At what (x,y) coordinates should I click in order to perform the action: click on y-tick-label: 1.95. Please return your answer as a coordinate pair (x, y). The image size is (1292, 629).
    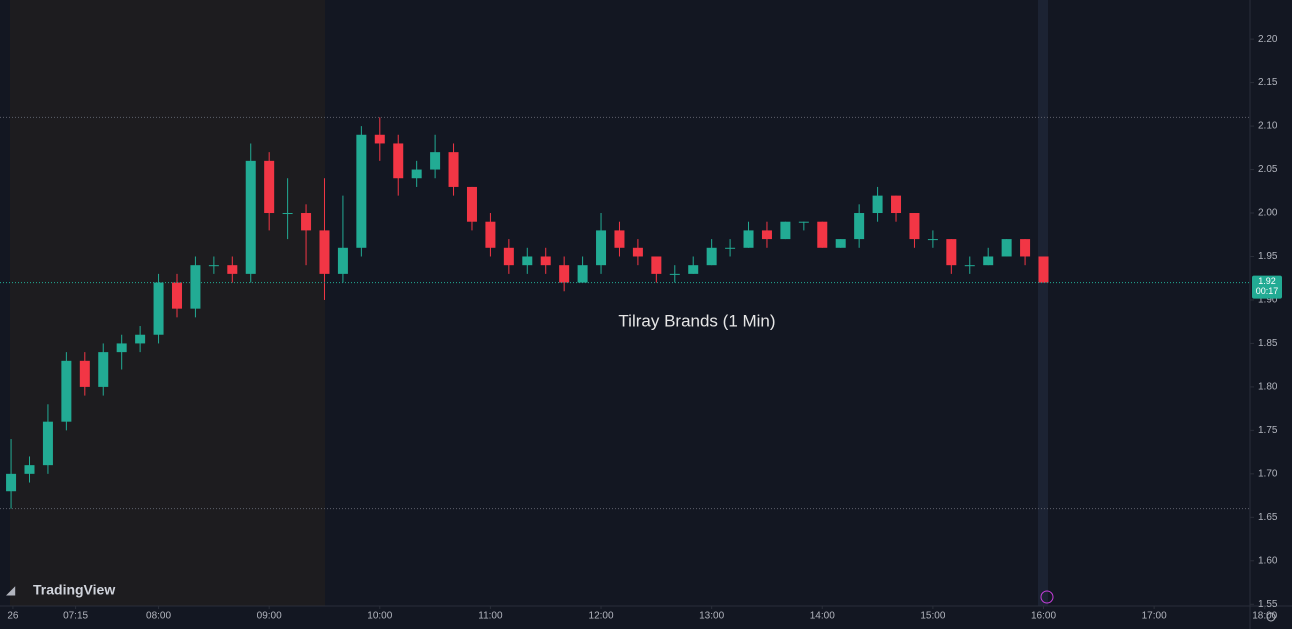
    Looking at the image, I should click on (1268, 256).